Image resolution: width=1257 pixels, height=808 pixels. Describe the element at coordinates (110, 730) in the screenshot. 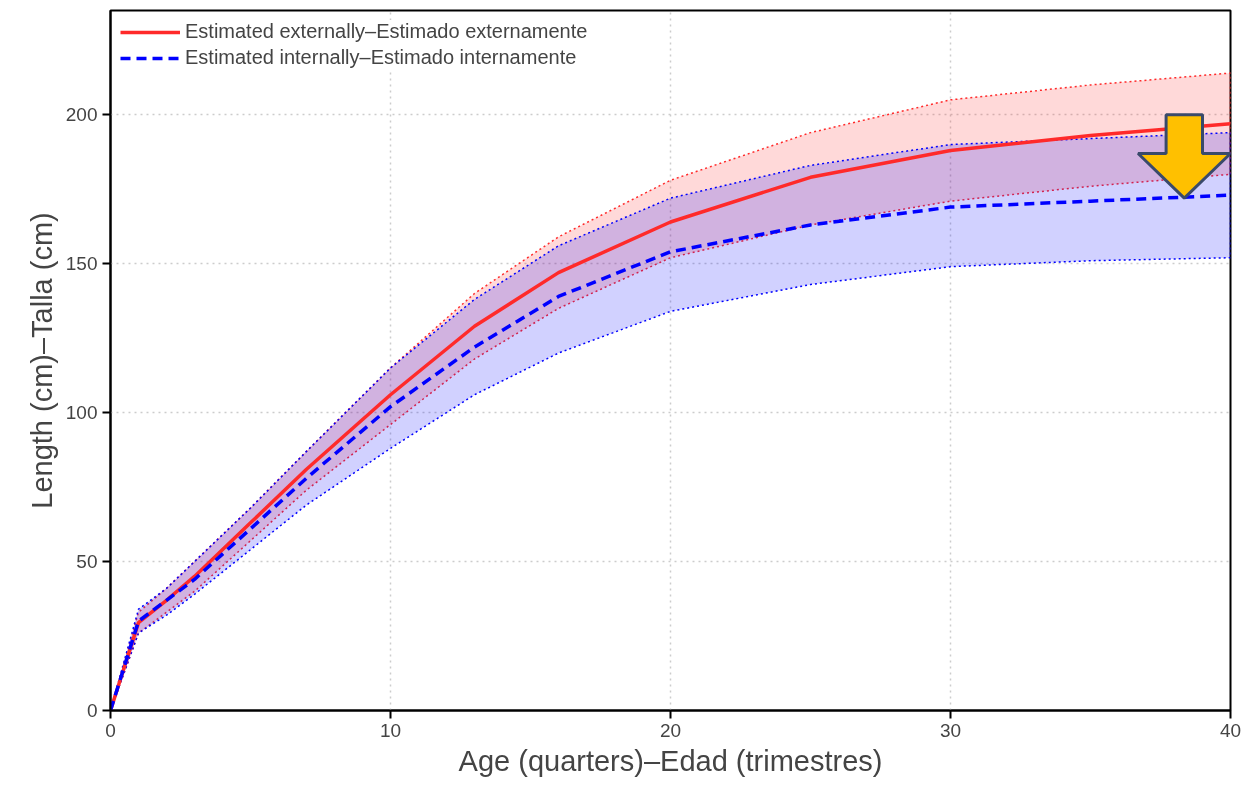

I see `x-tick-label: 0` at that location.